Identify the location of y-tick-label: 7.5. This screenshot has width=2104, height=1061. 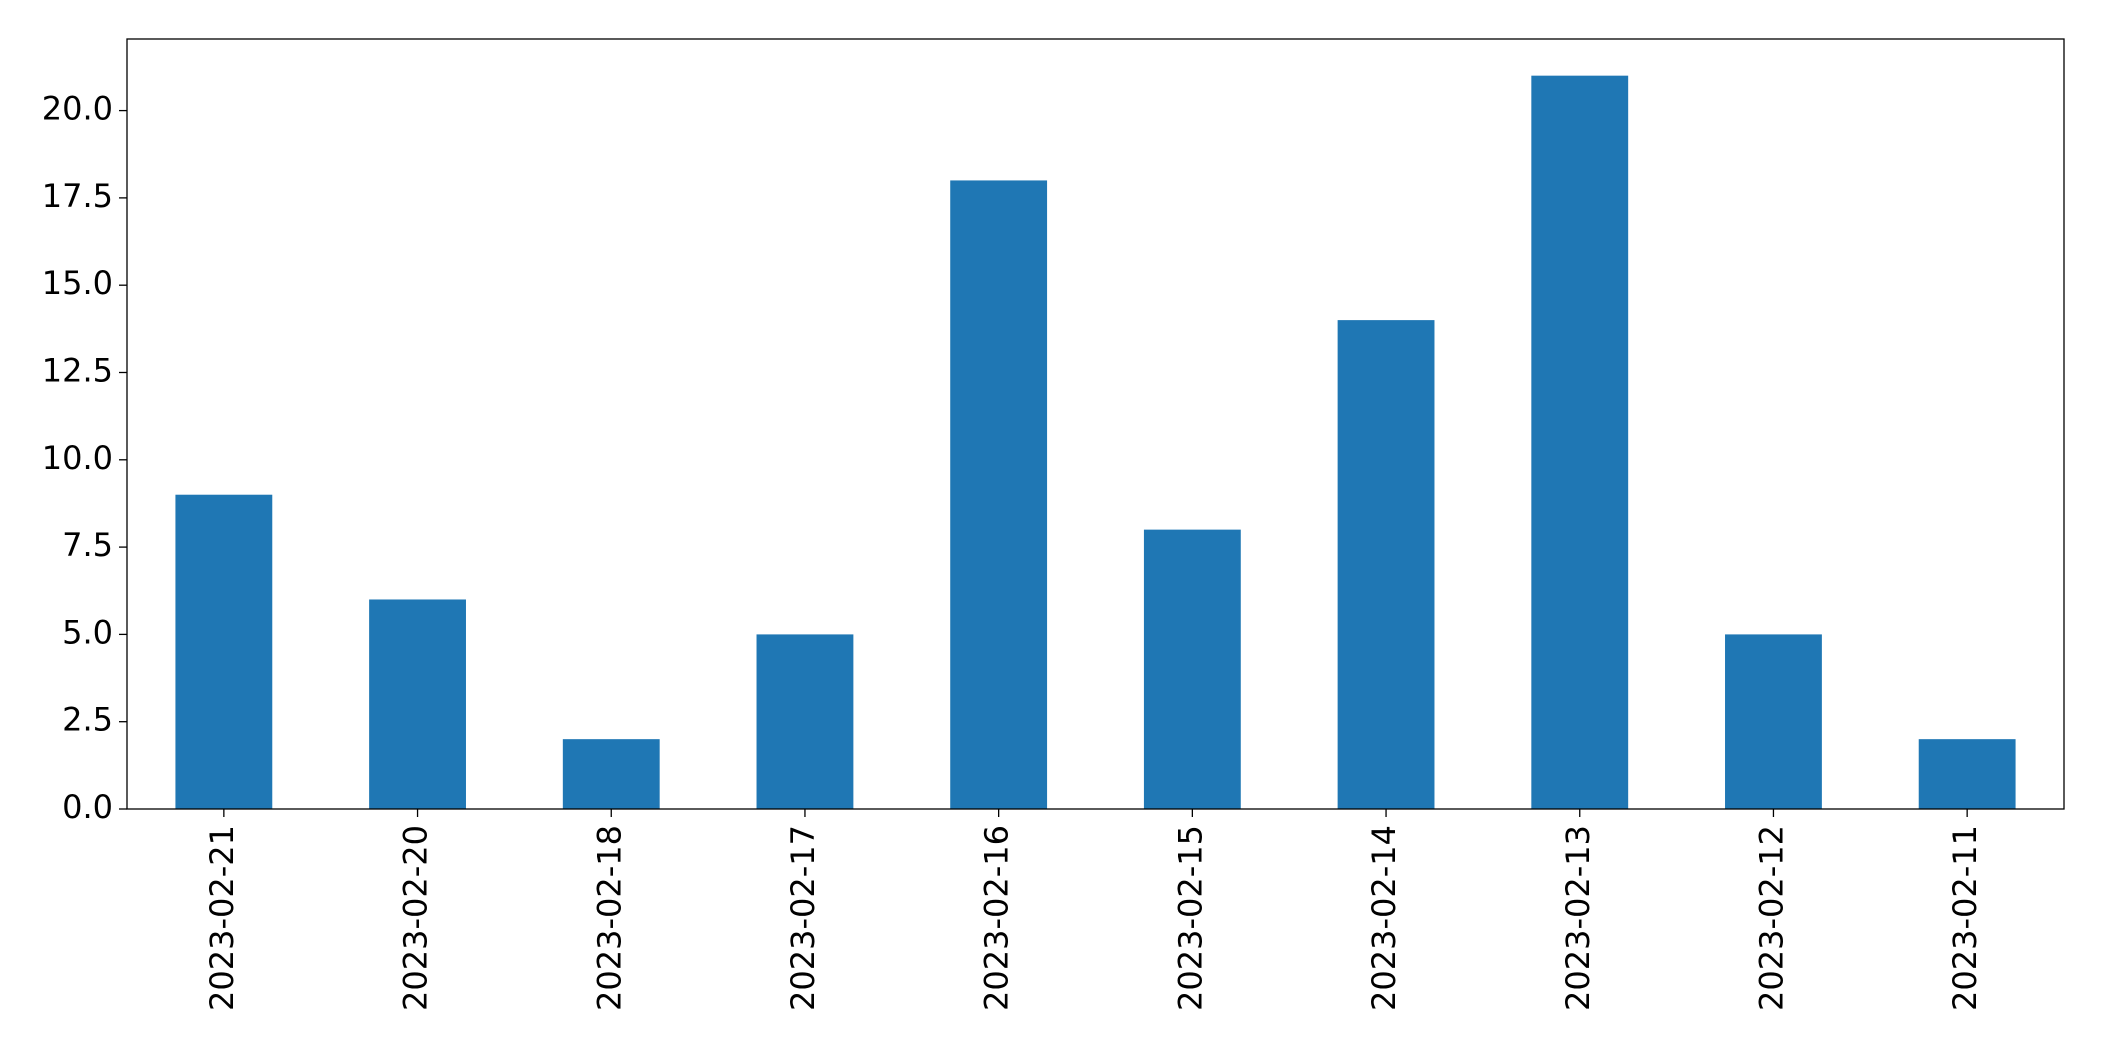
(87, 545).